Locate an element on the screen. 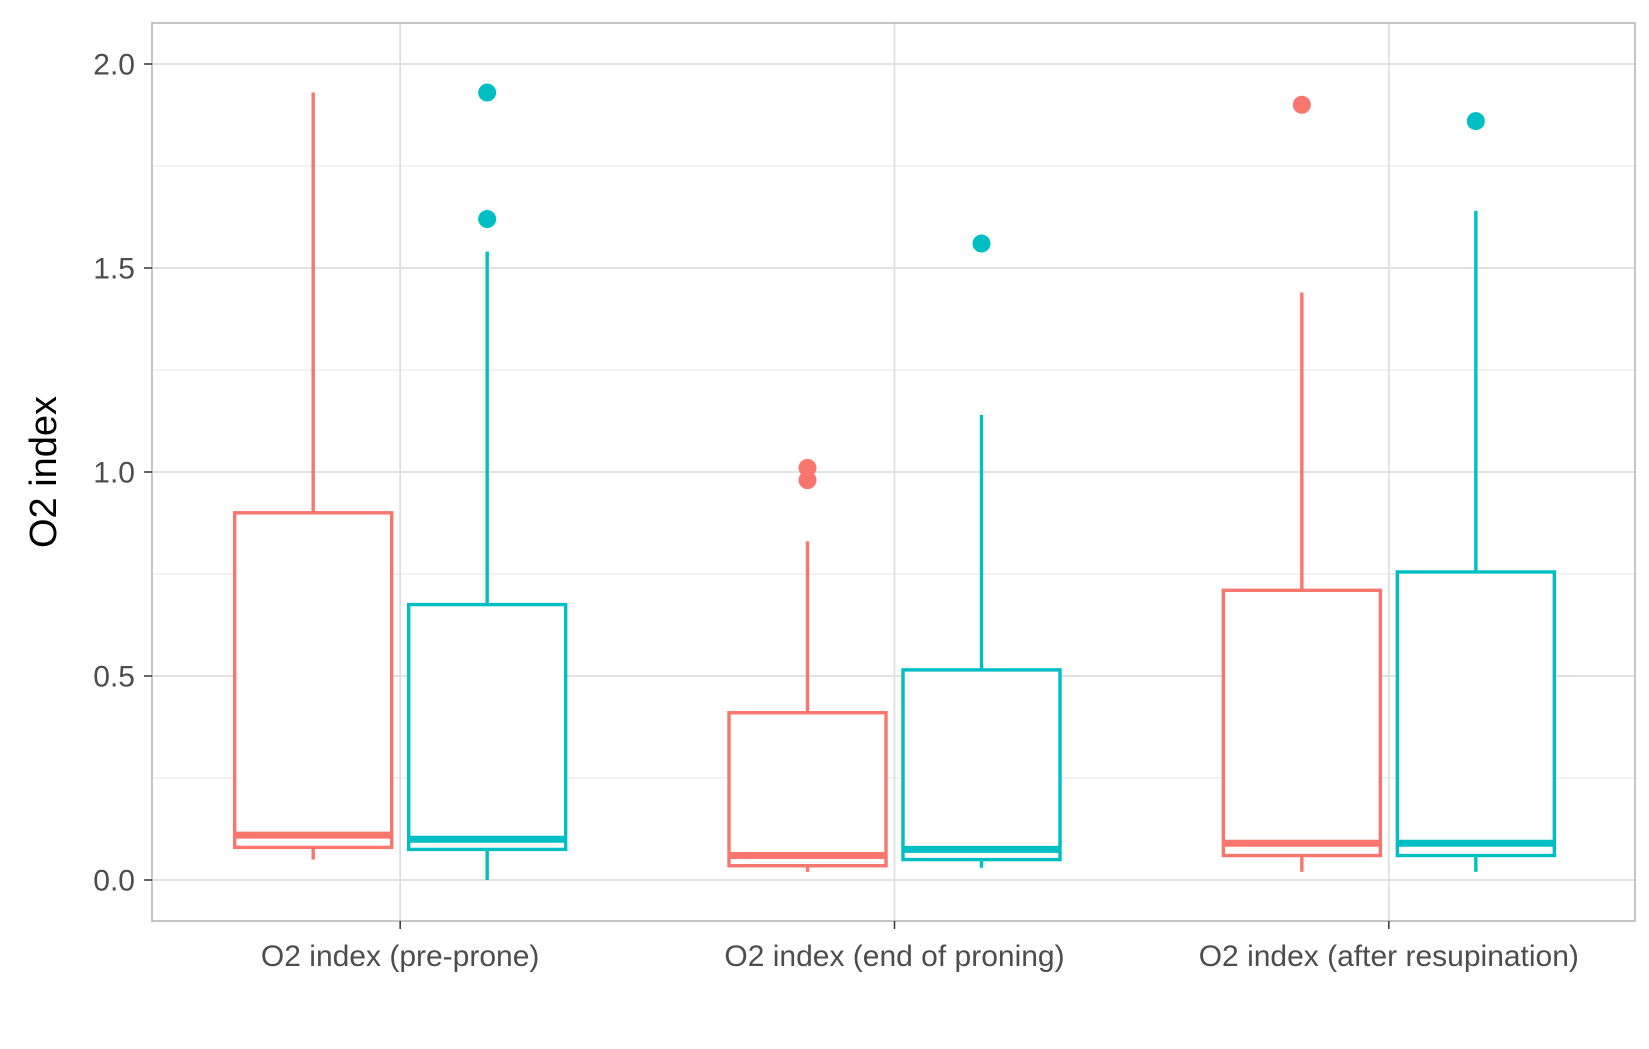 The height and width of the screenshot is (1049, 1649). y-tick-label: 1.5 is located at coordinates (114, 269).